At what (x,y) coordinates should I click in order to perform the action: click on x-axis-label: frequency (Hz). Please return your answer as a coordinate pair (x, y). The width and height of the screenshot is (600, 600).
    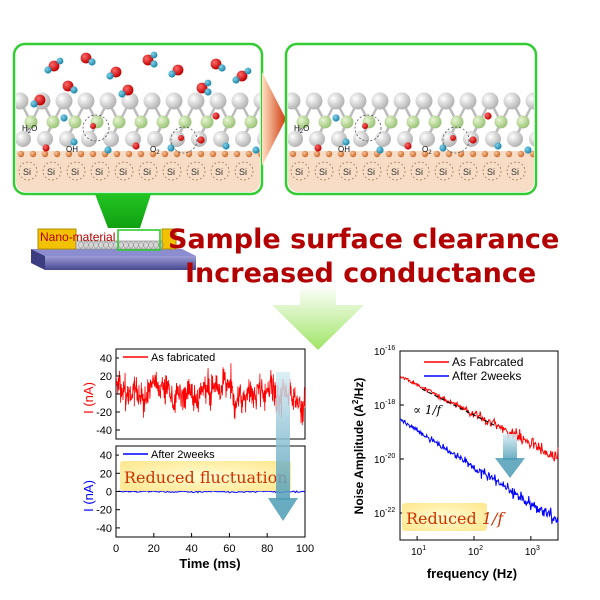
    Looking at the image, I should click on (472, 573).